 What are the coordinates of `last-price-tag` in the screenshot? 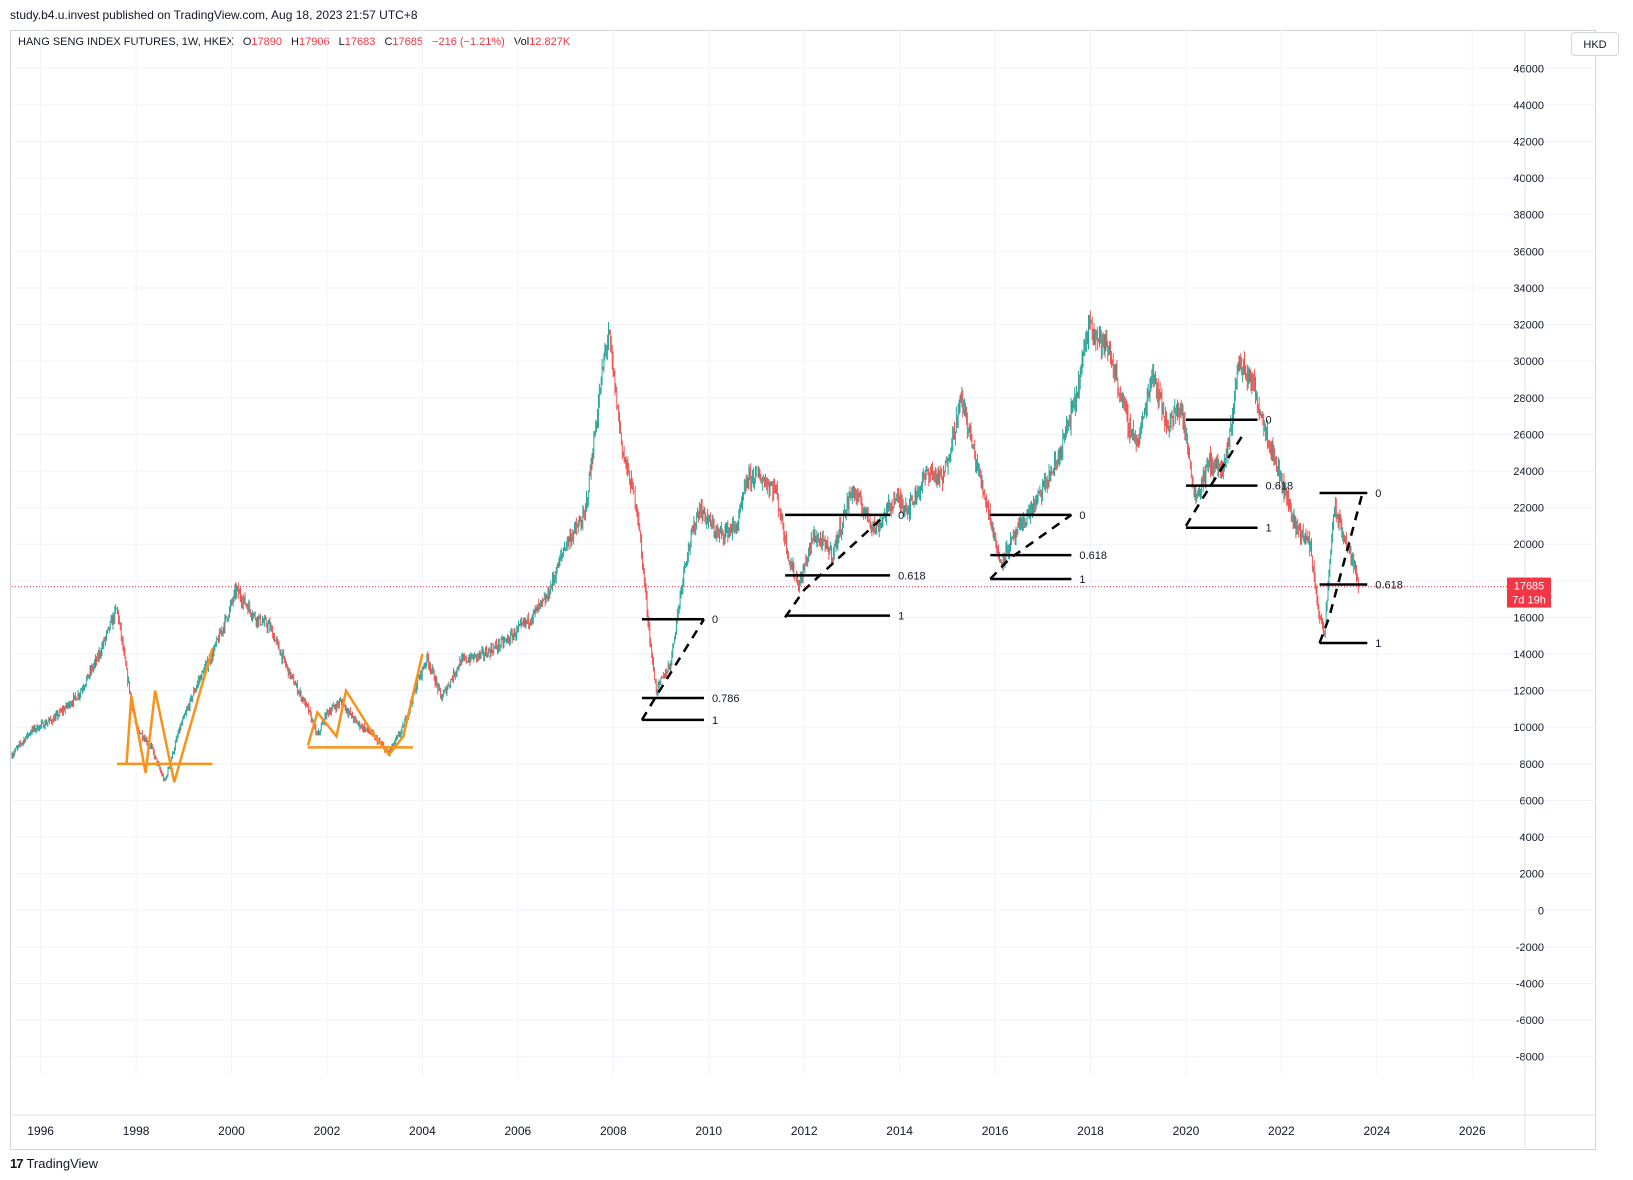 It's located at (1529, 592).